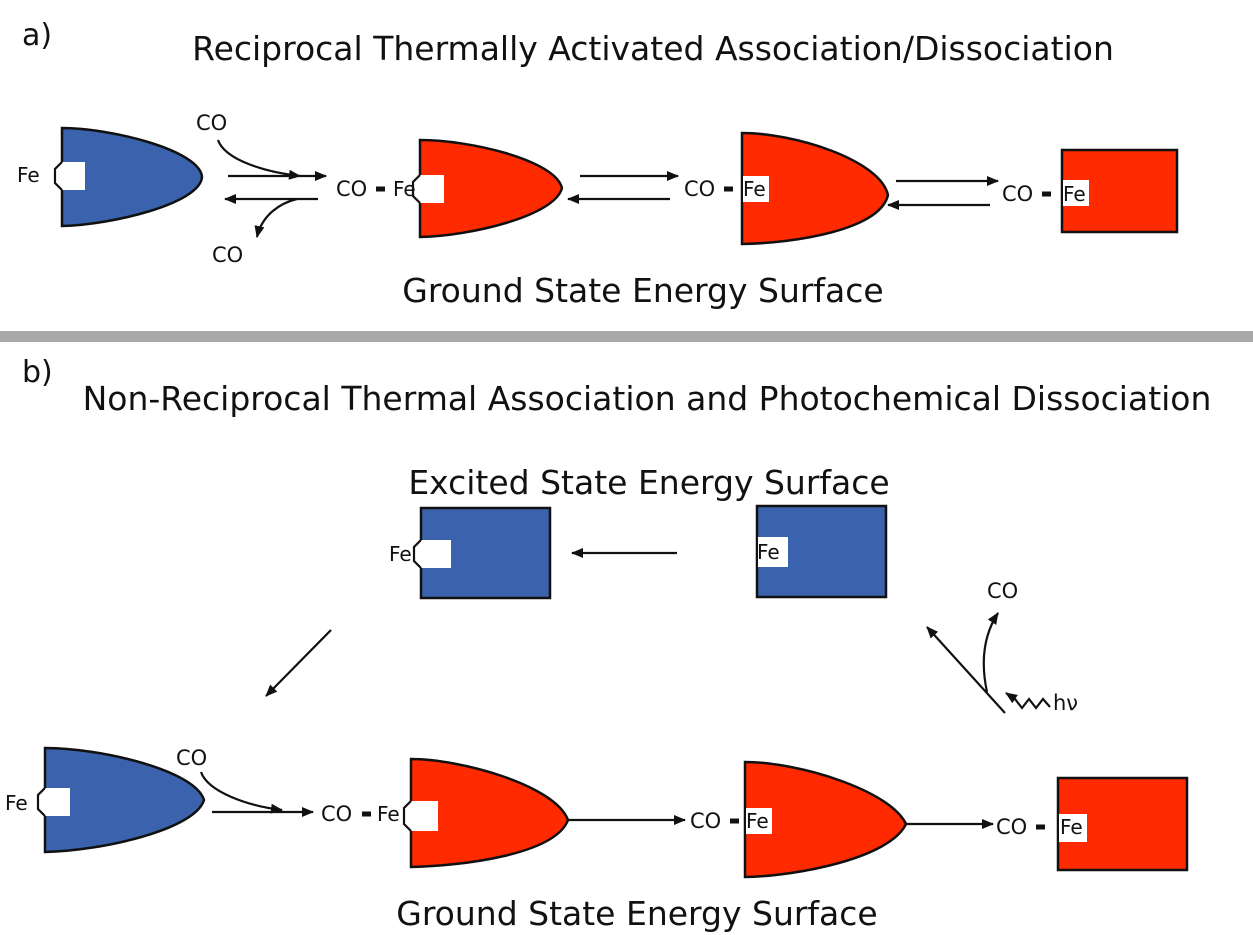 This screenshot has width=1253, height=935. What do you see at coordinates (470, 553) in the screenshot?
I see `excited-heme-unbound: Fe` at bounding box center [470, 553].